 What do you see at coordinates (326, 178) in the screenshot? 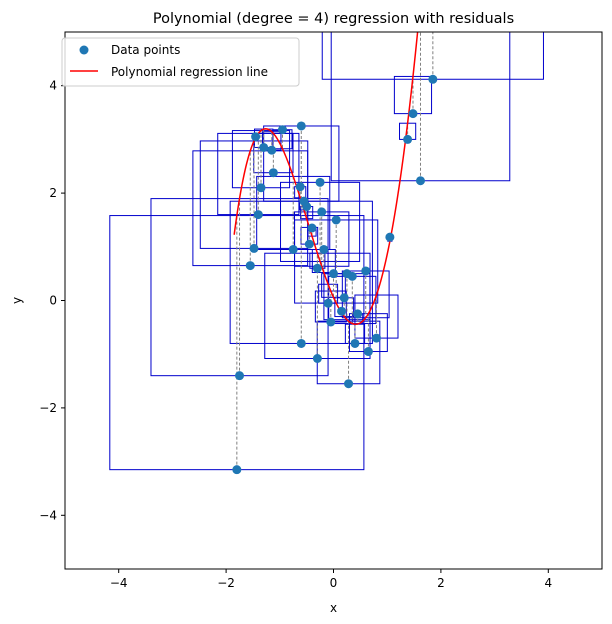
I see `regression-line` at bounding box center [326, 178].